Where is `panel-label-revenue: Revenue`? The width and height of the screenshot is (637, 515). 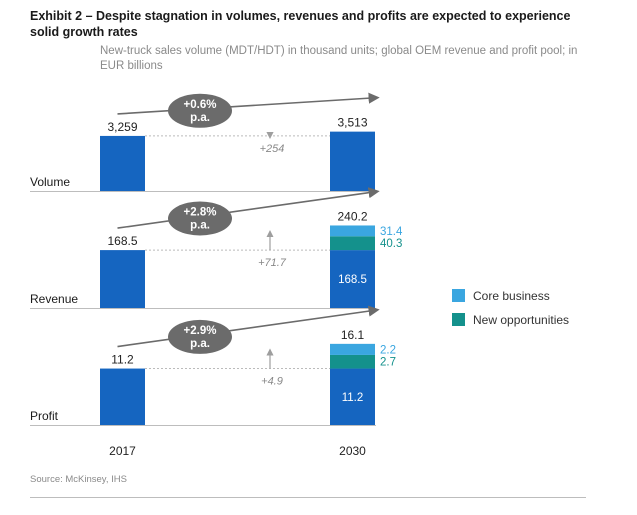
panel-label-revenue: Revenue is located at coordinates (54, 299).